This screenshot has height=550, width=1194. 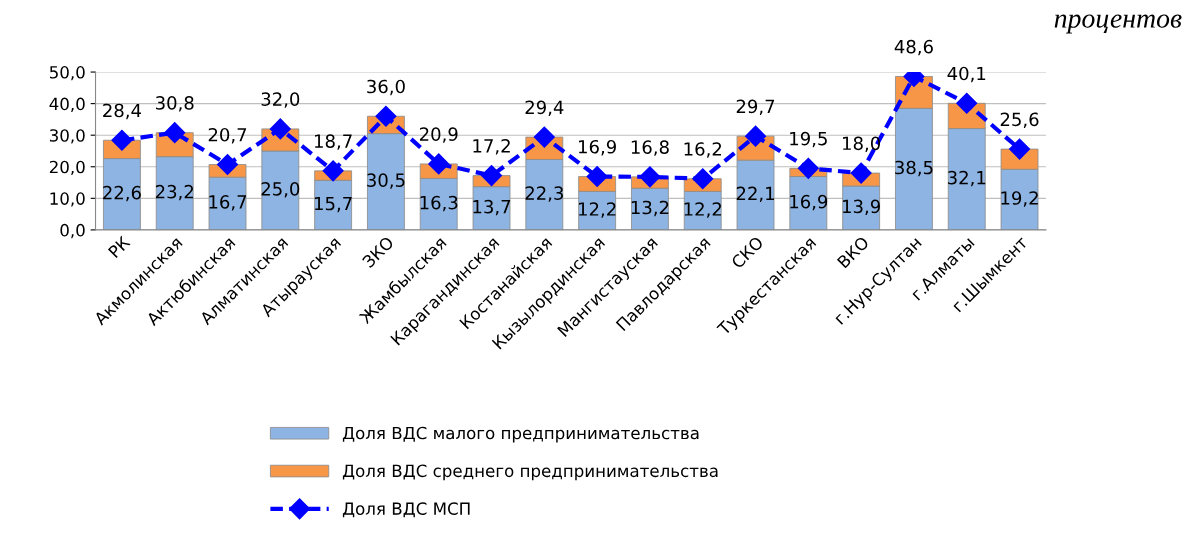 I want to click on data-label: 18,0, so click(x=862, y=144).